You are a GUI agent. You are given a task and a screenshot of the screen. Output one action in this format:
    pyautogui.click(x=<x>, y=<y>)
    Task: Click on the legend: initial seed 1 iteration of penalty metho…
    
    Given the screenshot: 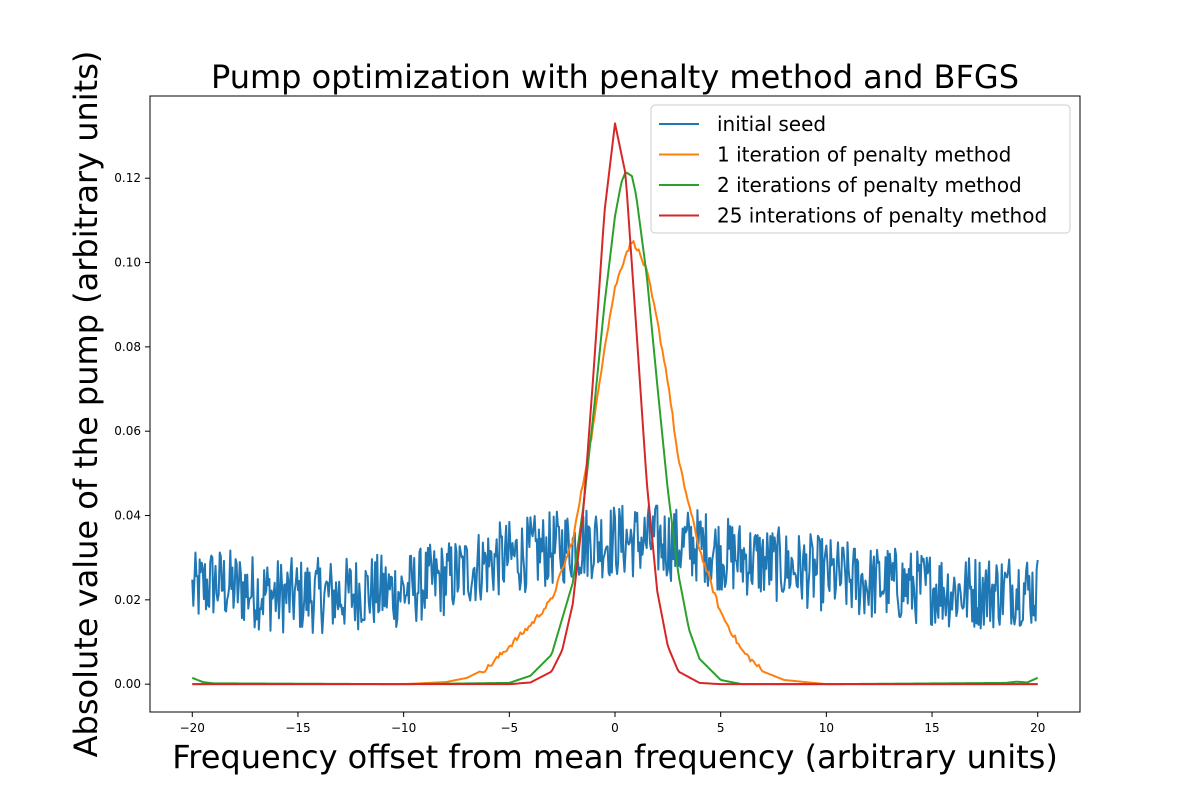 What is the action you would take?
    pyautogui.click(x=860, y=169)
    